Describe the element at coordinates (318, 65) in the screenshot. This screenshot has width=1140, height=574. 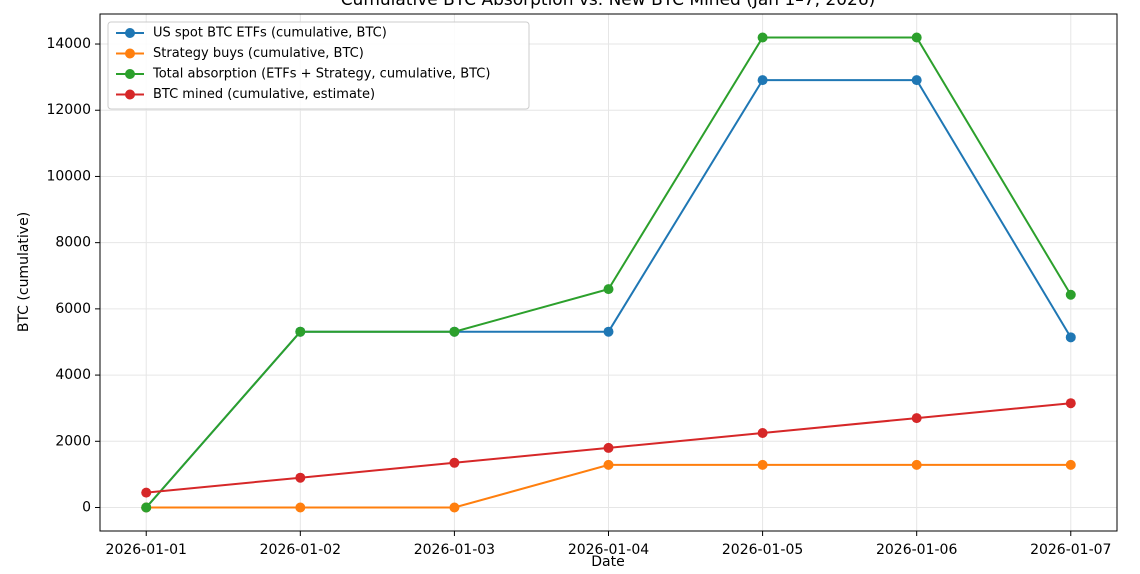
I see `legend-box` at that location.